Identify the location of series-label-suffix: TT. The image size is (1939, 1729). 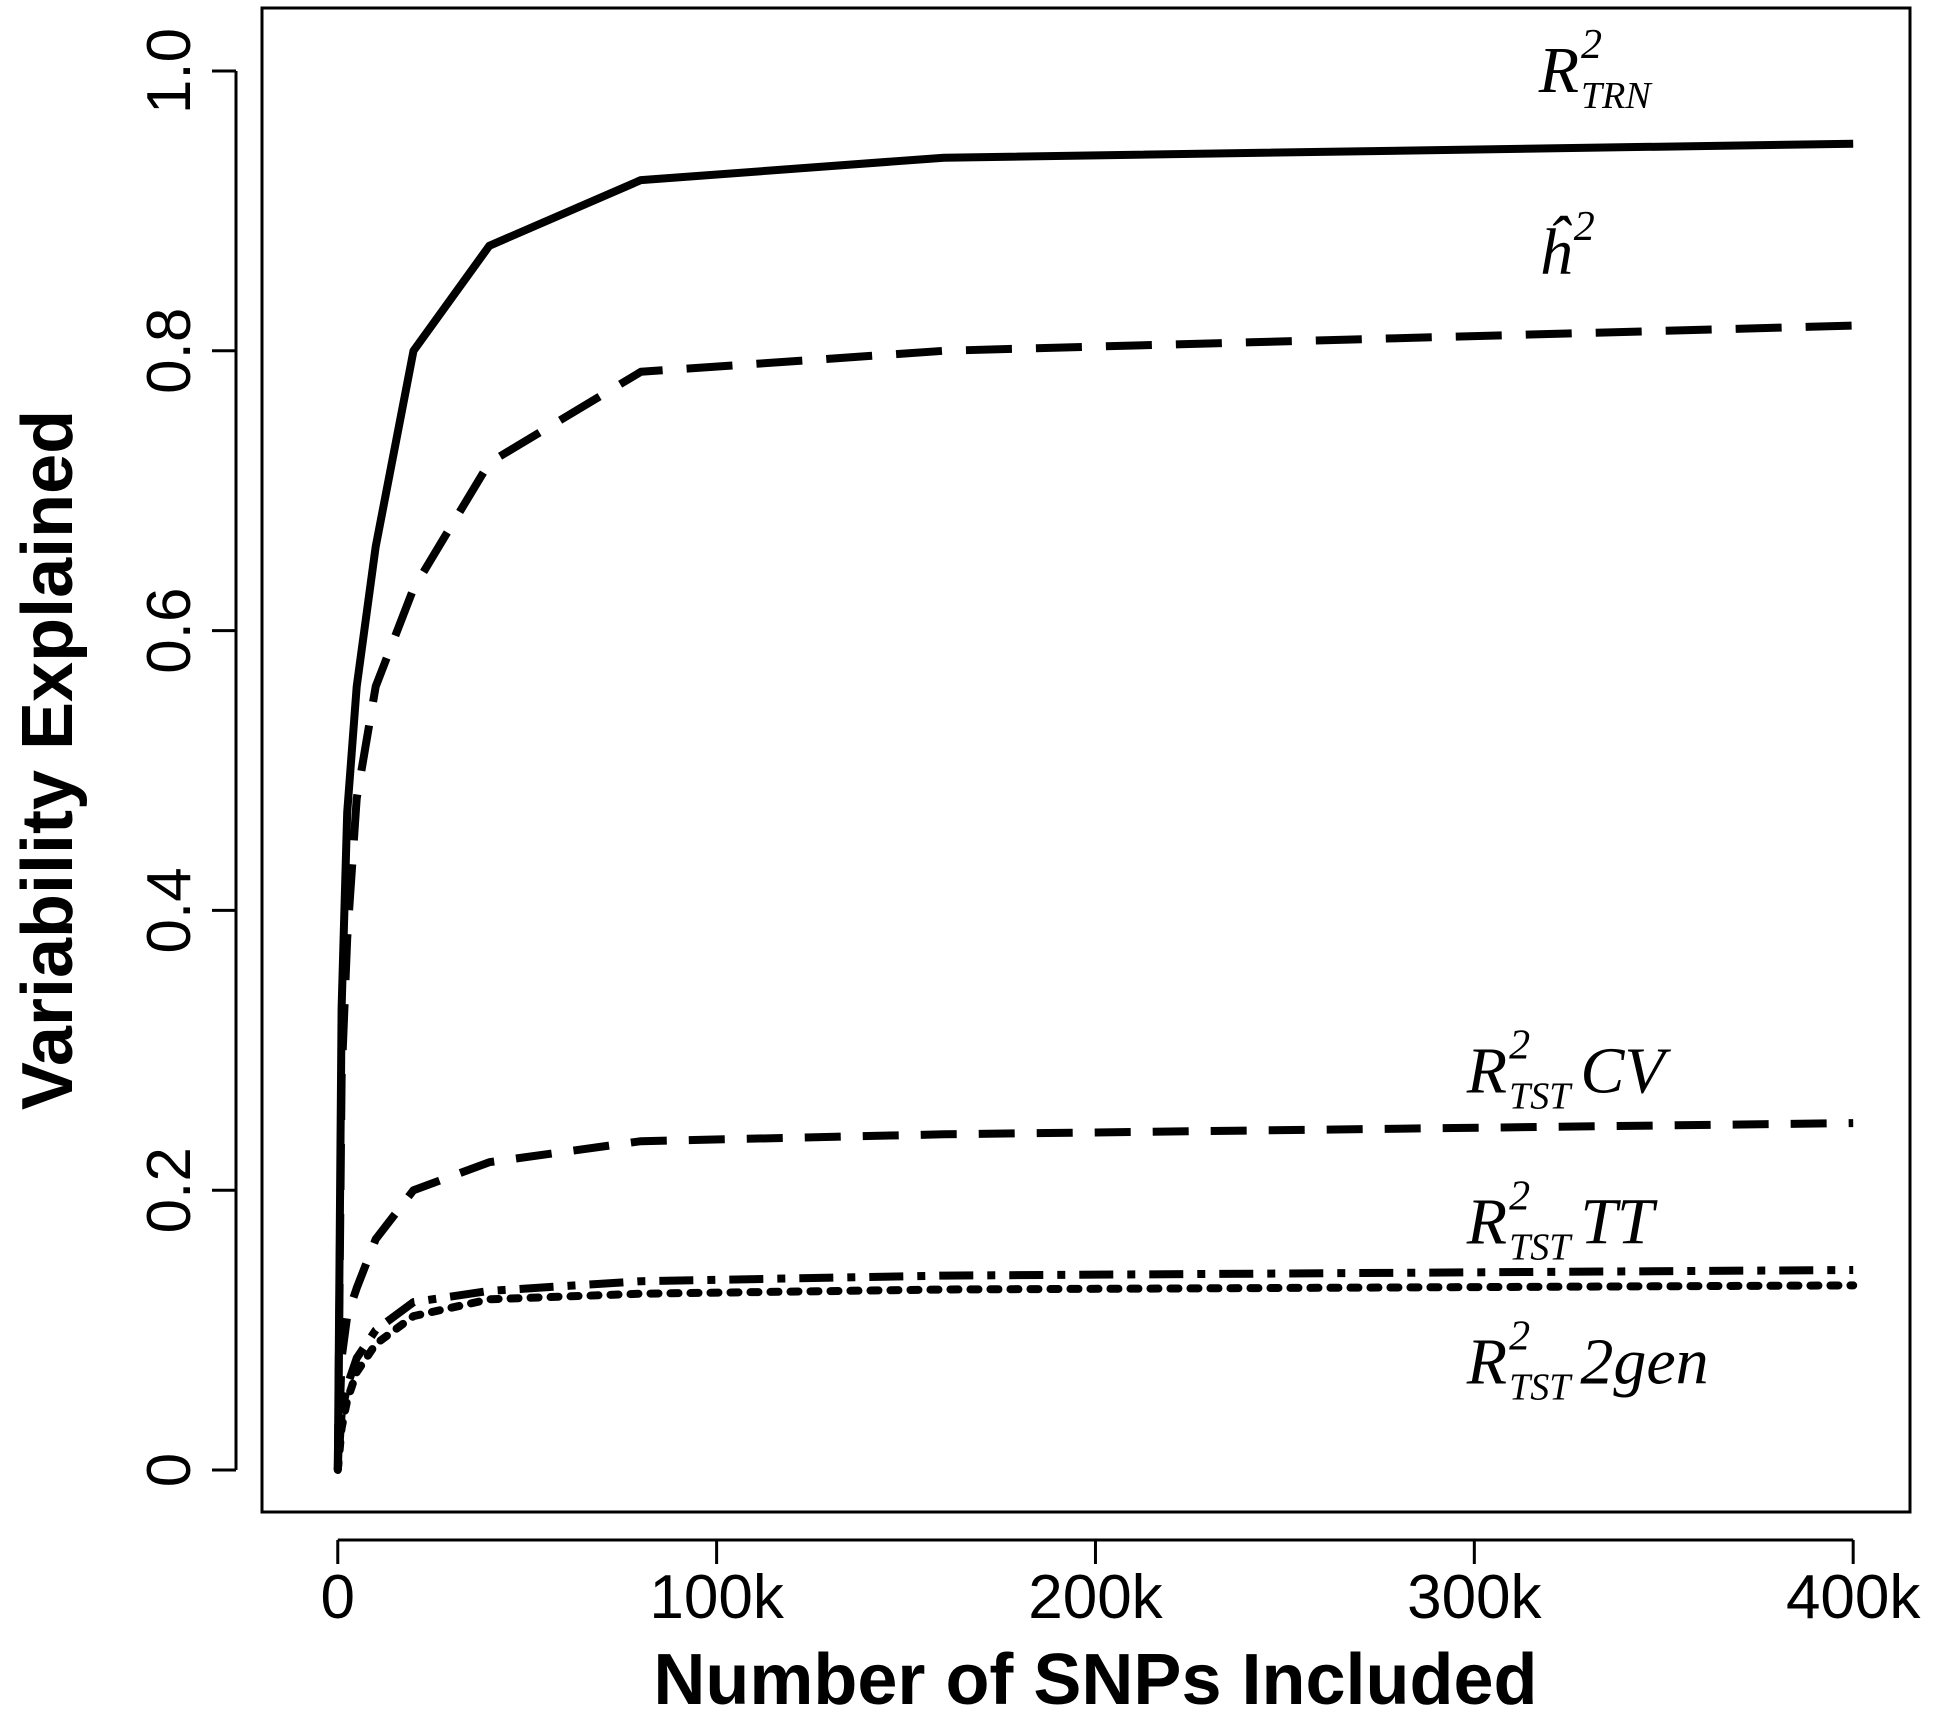
(1619, 1221).